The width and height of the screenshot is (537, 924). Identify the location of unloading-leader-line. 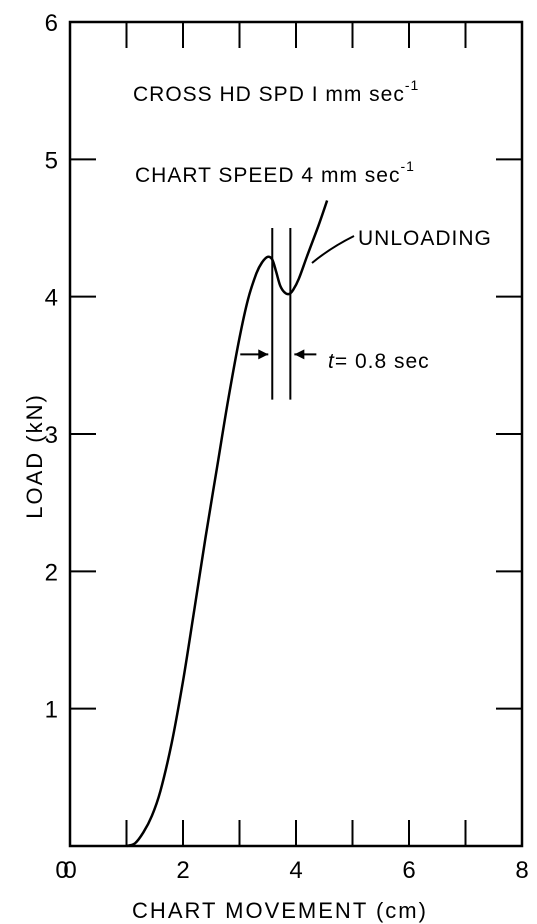
(333, 249).